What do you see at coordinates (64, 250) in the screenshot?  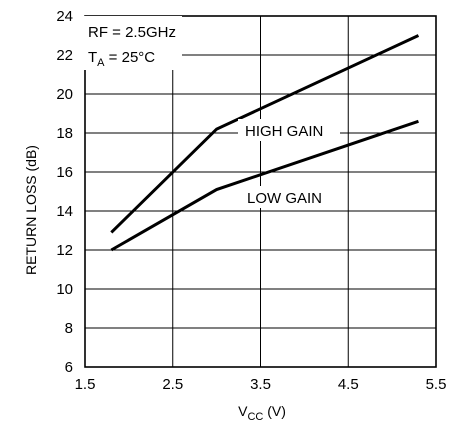 I see `y-tick-label: 12` at bounding box center [64, 250].